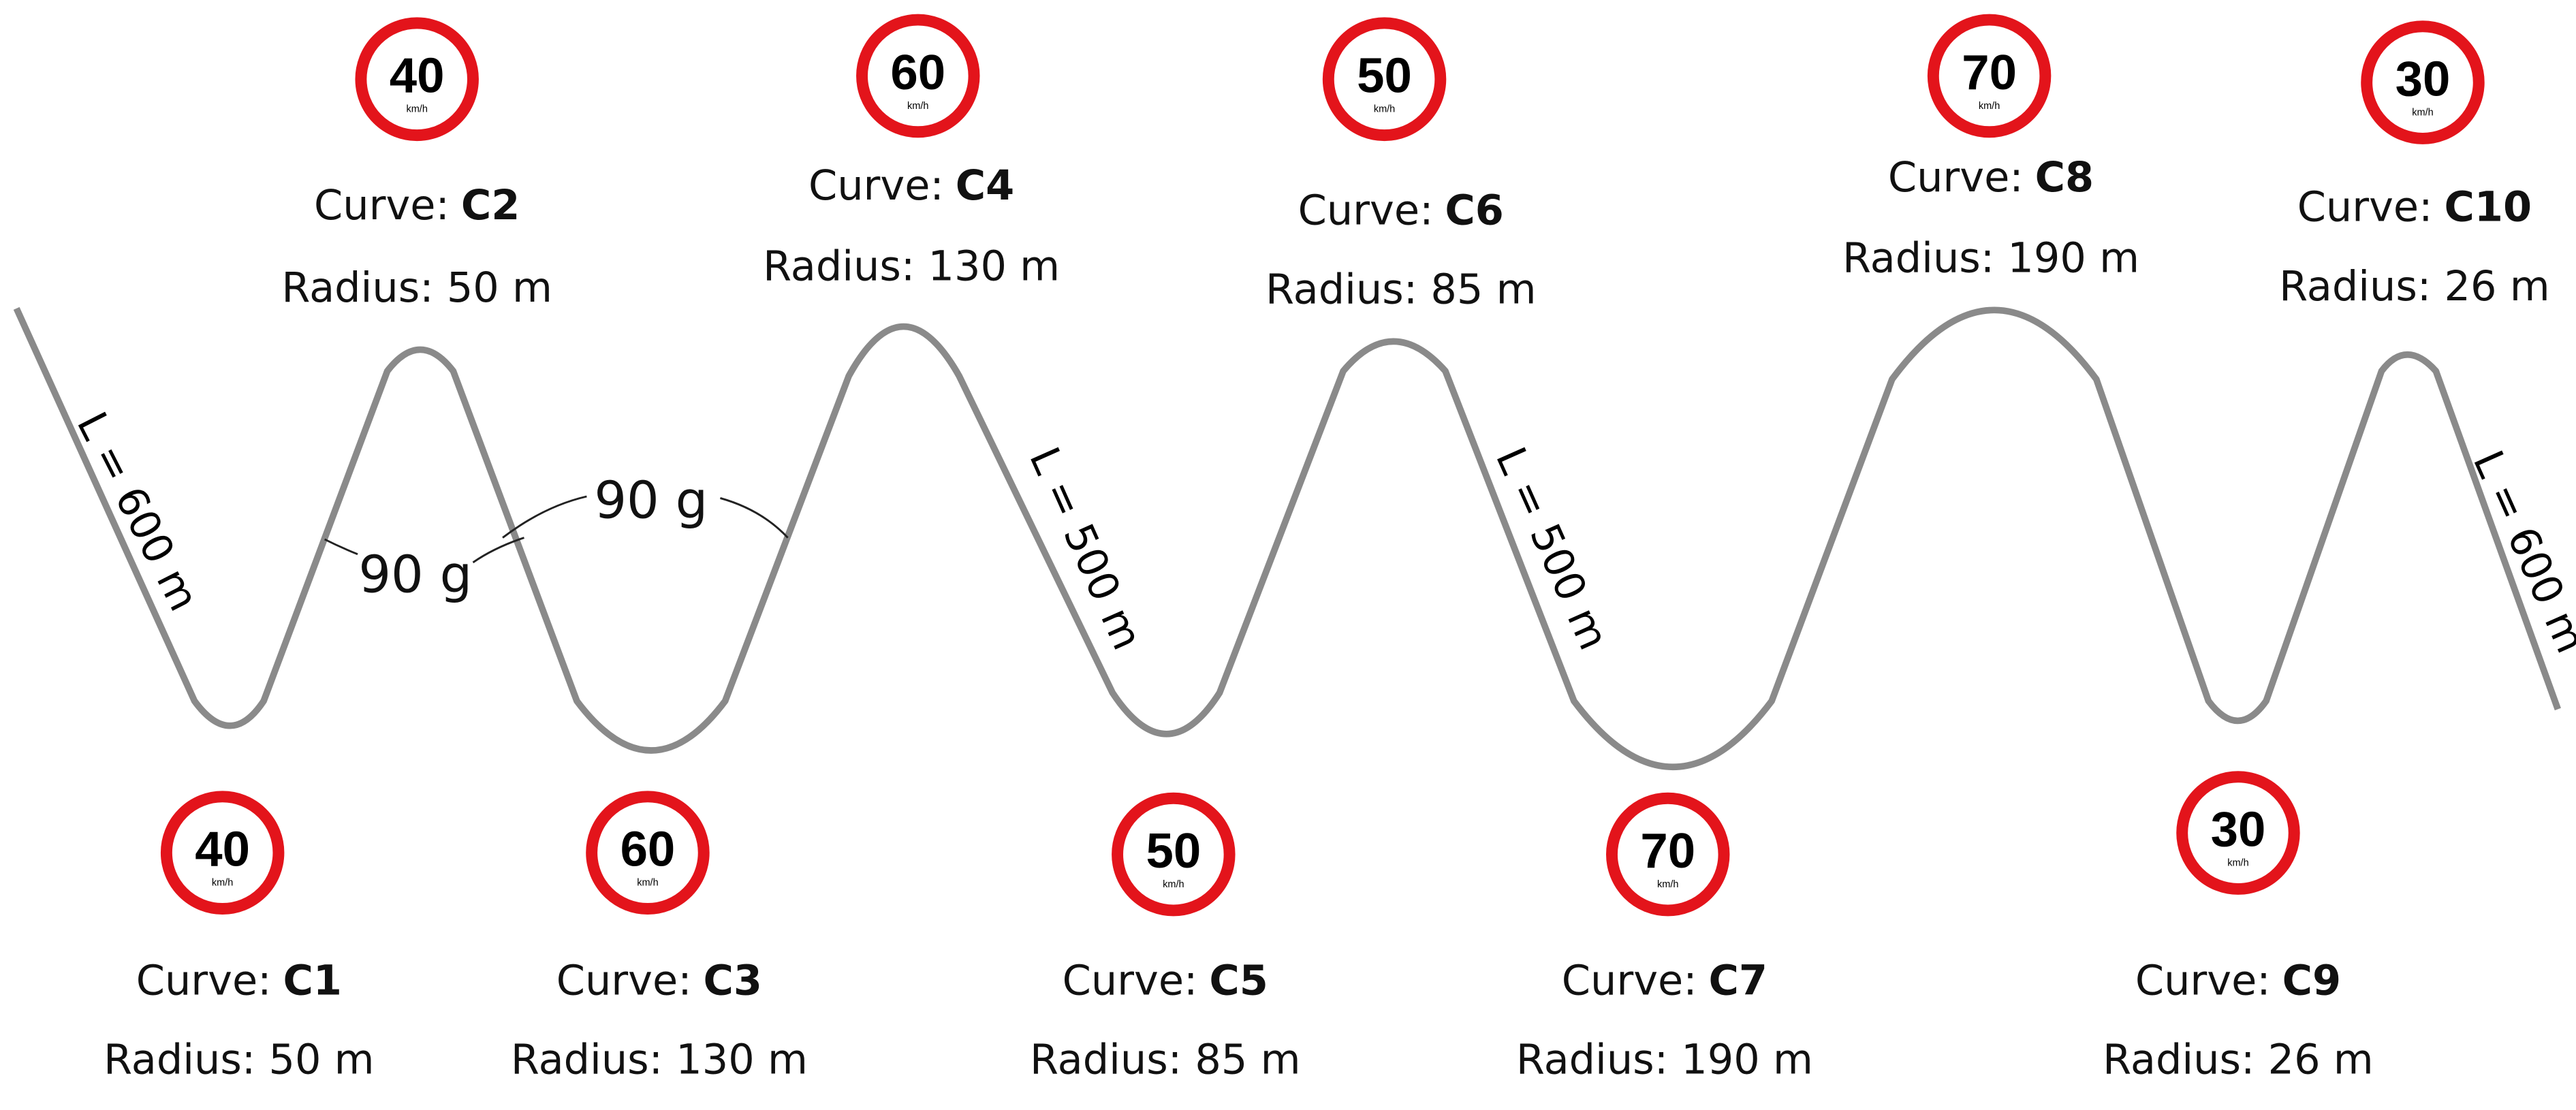 The image size is (2576, 1110). Describe the element at coordinates (2488, 208) in the screenshot. I see `curve-id: C10` at that location.